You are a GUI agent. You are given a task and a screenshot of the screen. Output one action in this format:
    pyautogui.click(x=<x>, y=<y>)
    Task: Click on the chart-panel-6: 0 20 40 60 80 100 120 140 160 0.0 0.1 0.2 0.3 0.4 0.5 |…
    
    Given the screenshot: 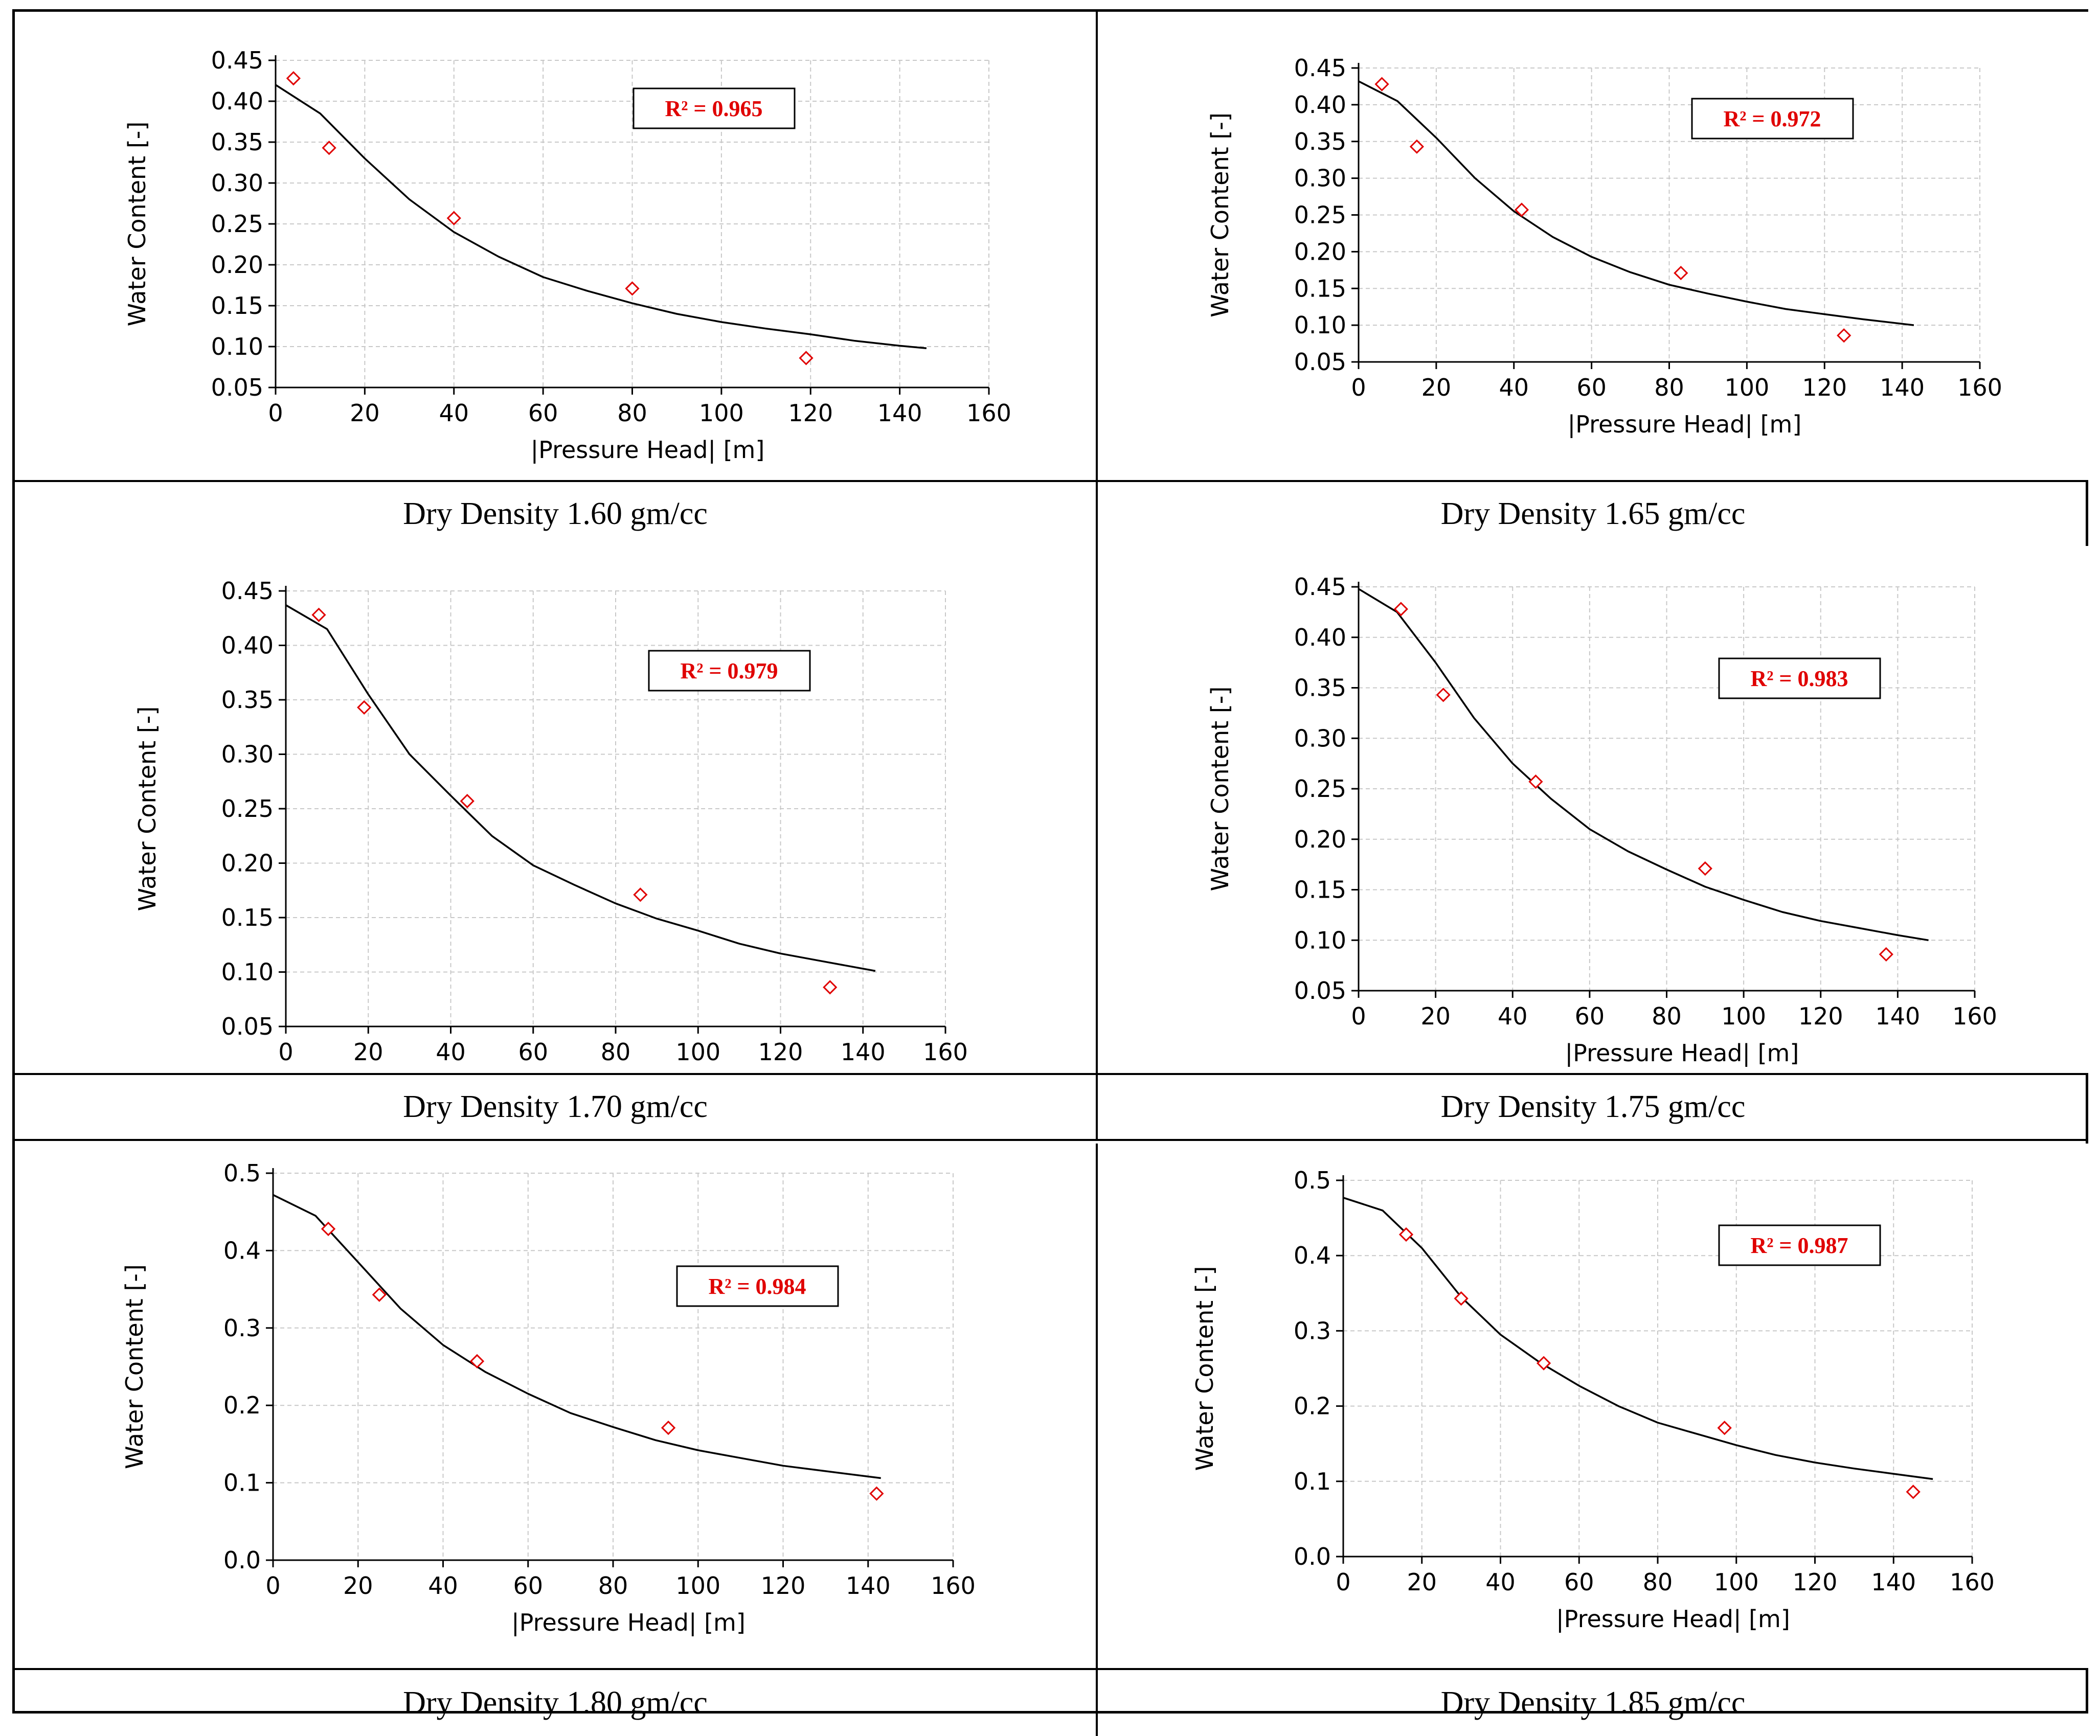 What is the action you would take?
    pyautogui.click(x=1593, y=1407)
    